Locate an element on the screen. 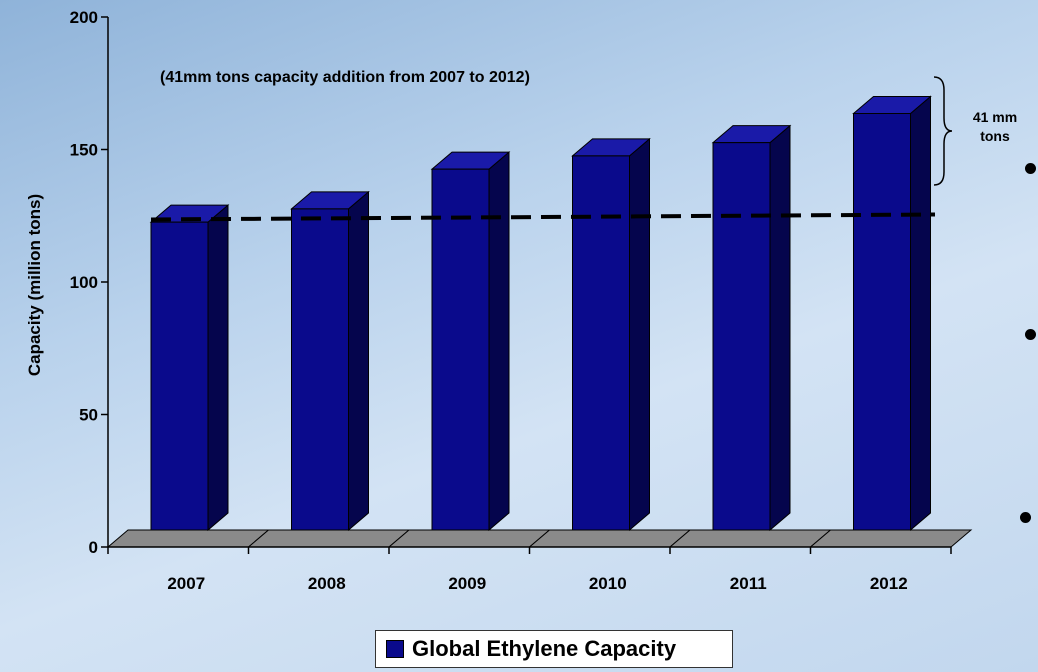 Image resolution: width=1038 pixels, height=672 pixels. chart-floor is located at coordinates (539, 538).